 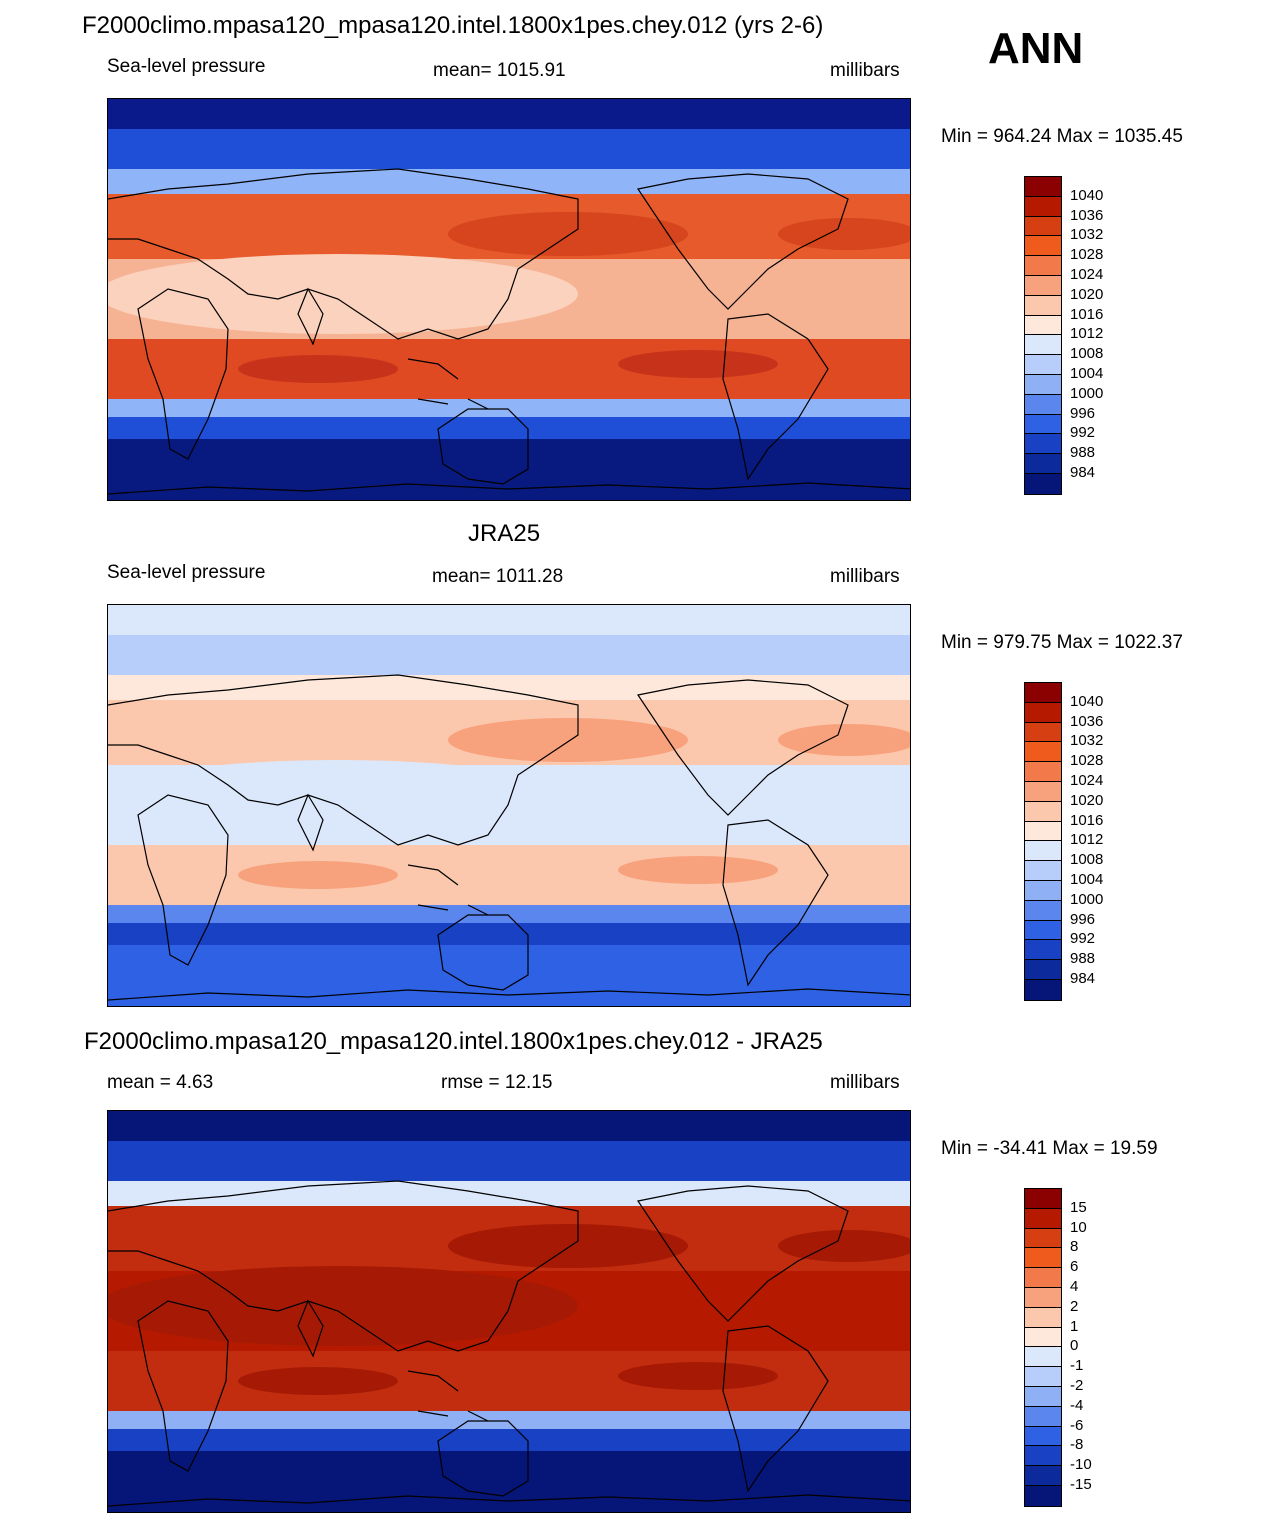 I want to click on season-label: ANN, so click(x=1036, y=48).